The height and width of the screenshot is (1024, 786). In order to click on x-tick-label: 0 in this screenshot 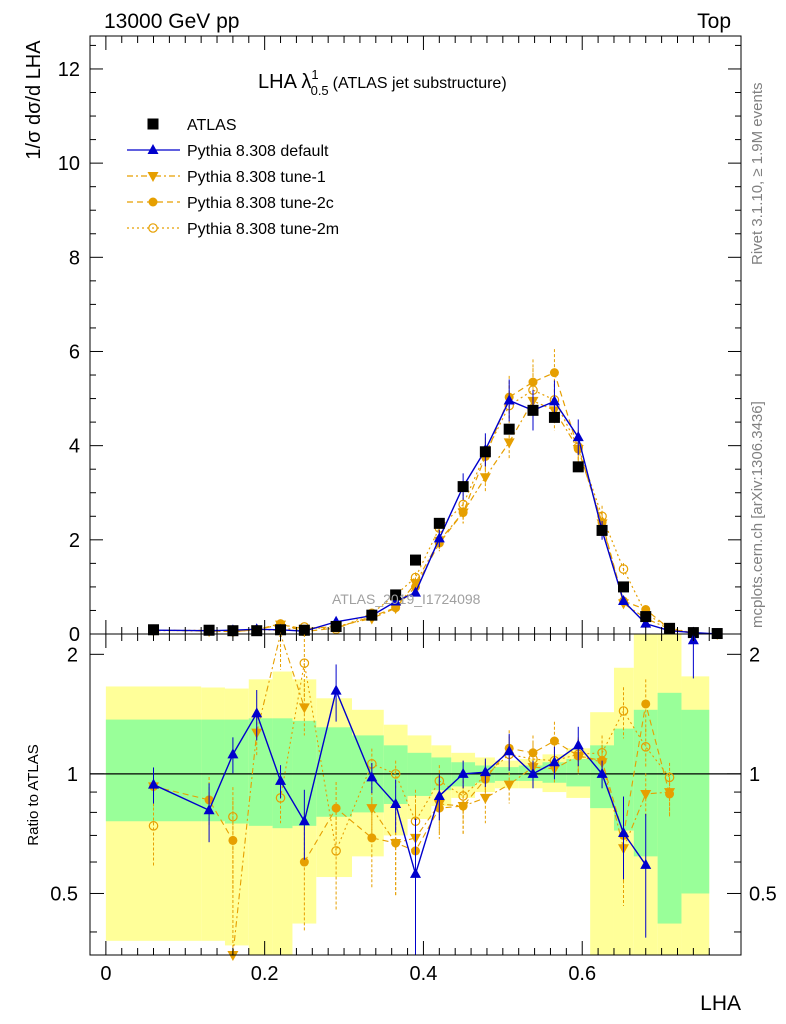, I will do `click(105, 974)`.